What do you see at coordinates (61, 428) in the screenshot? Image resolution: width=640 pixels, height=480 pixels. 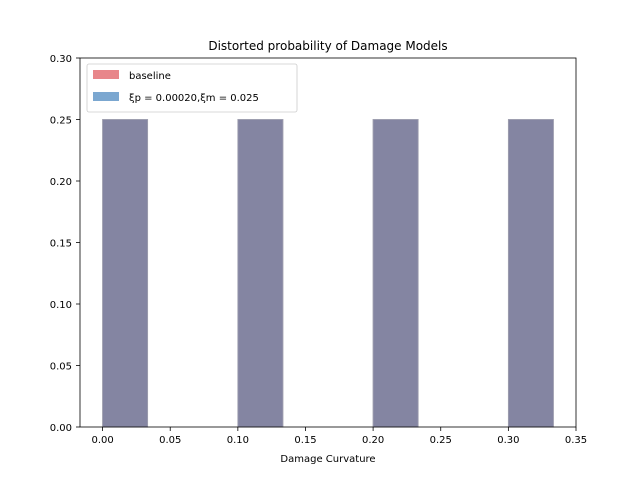 I see `y-tick-label: 0.00` at bounding box center [61, 428].